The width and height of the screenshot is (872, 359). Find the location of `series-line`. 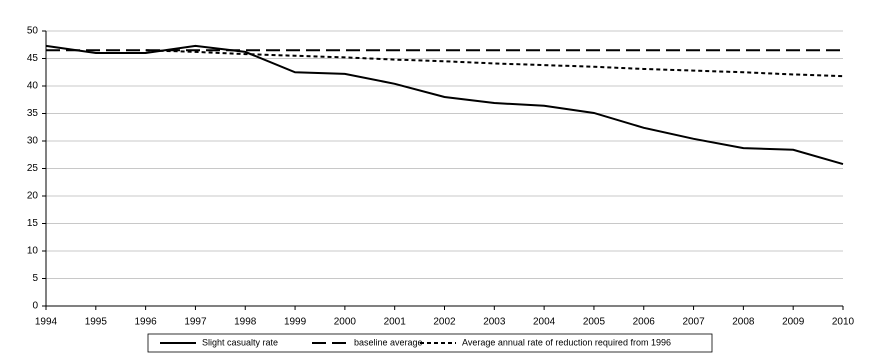

series-line is located at coordinates (494, 63).